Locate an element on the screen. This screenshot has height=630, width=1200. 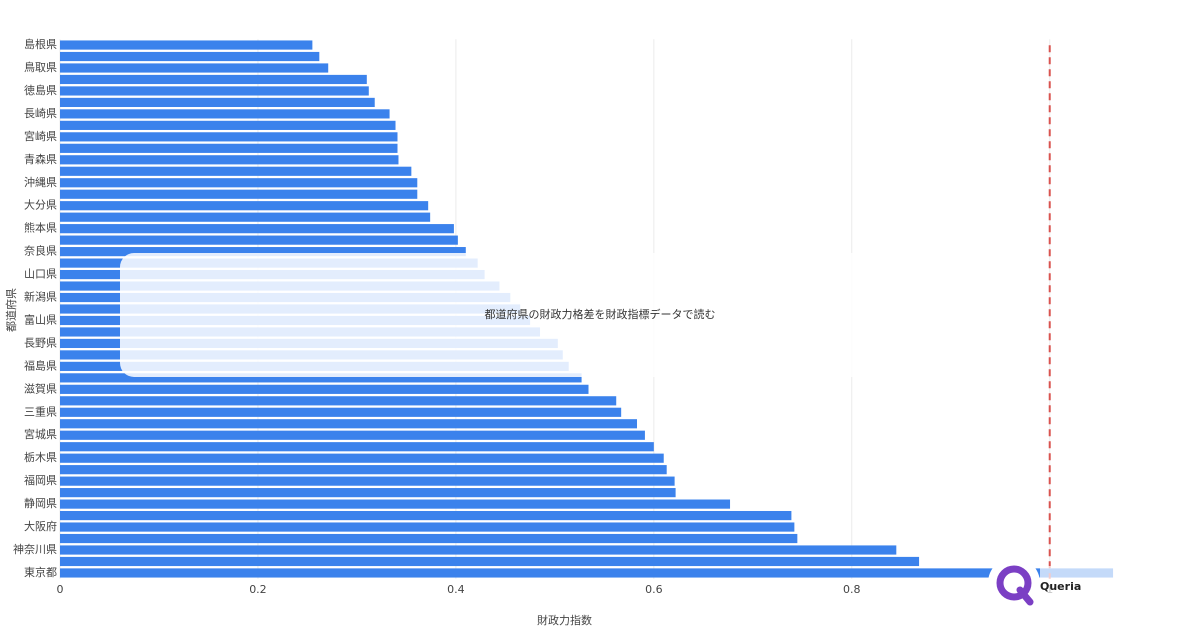
y-tick-label: 大阪府 is located at coordinates (40, 526).